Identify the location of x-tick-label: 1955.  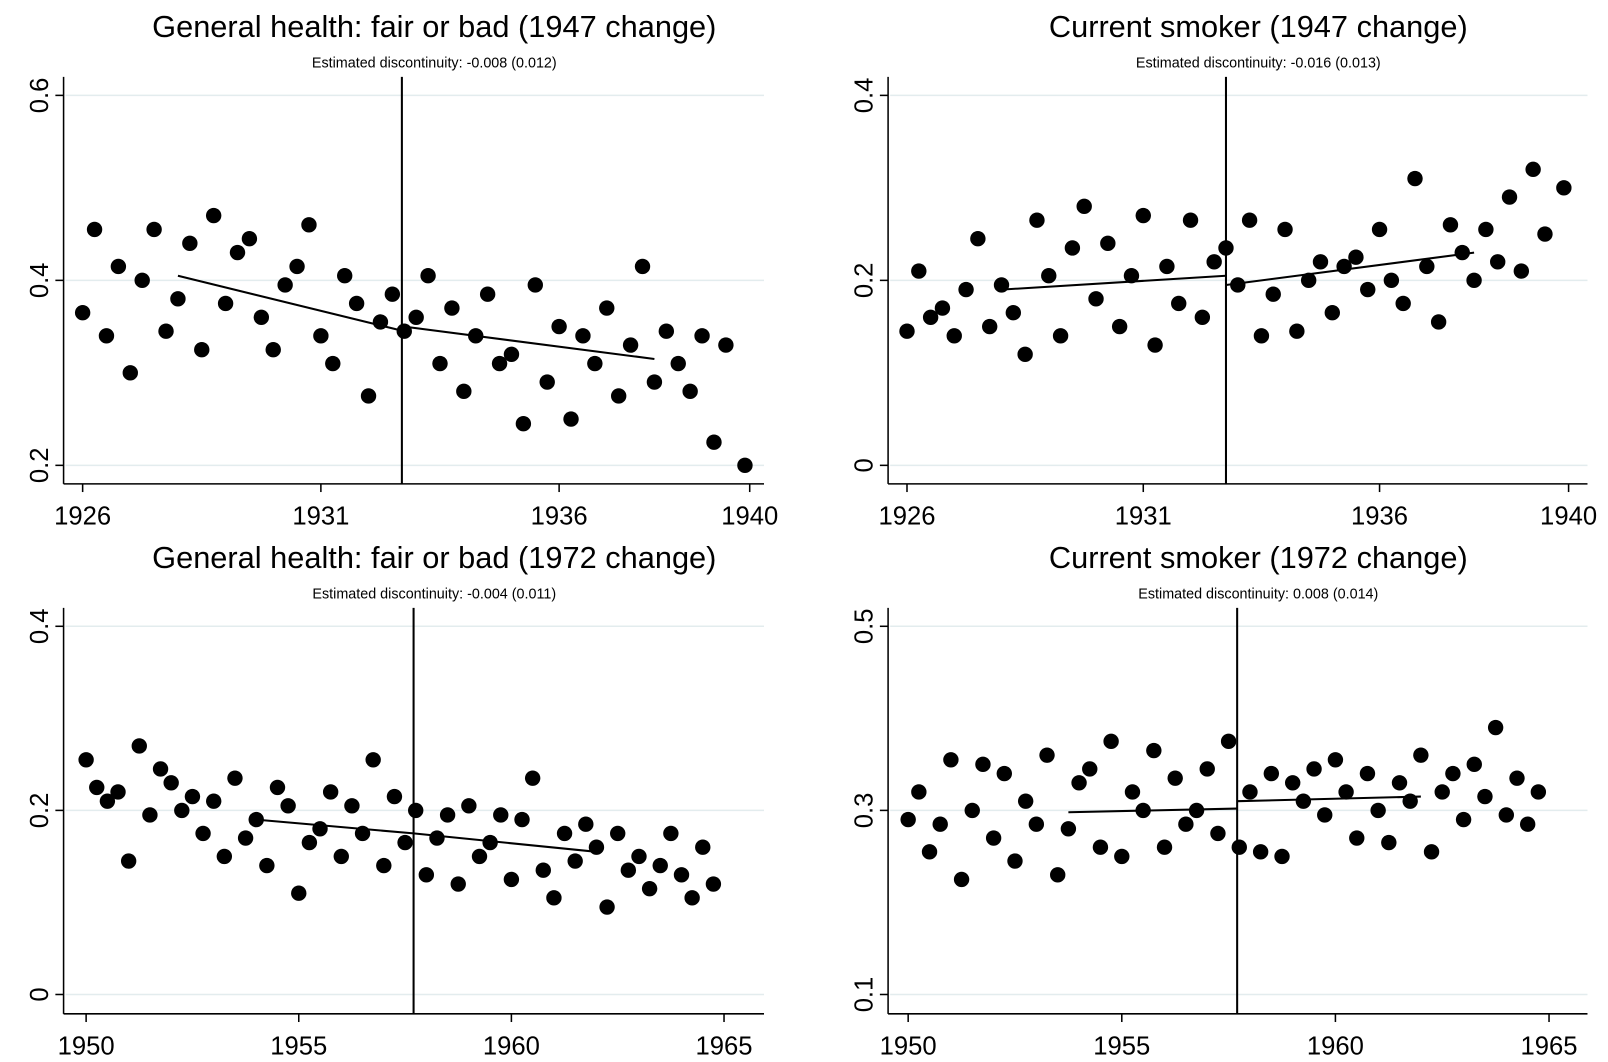
(298, 1046).